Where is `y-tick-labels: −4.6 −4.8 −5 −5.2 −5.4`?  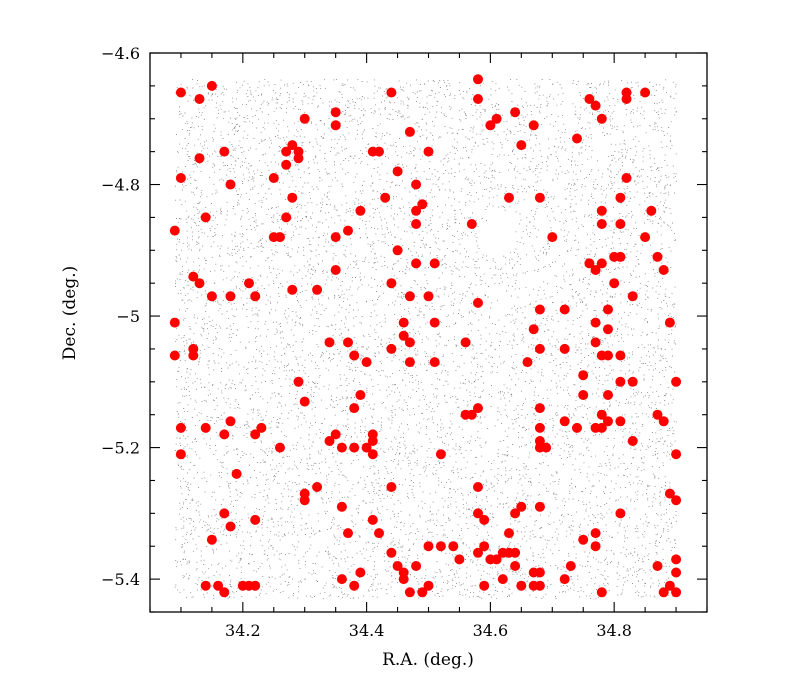
y-tick-labels: −4.6 −4.8 −5 −5.2 −5.4 is located at coordinates (120, 316).